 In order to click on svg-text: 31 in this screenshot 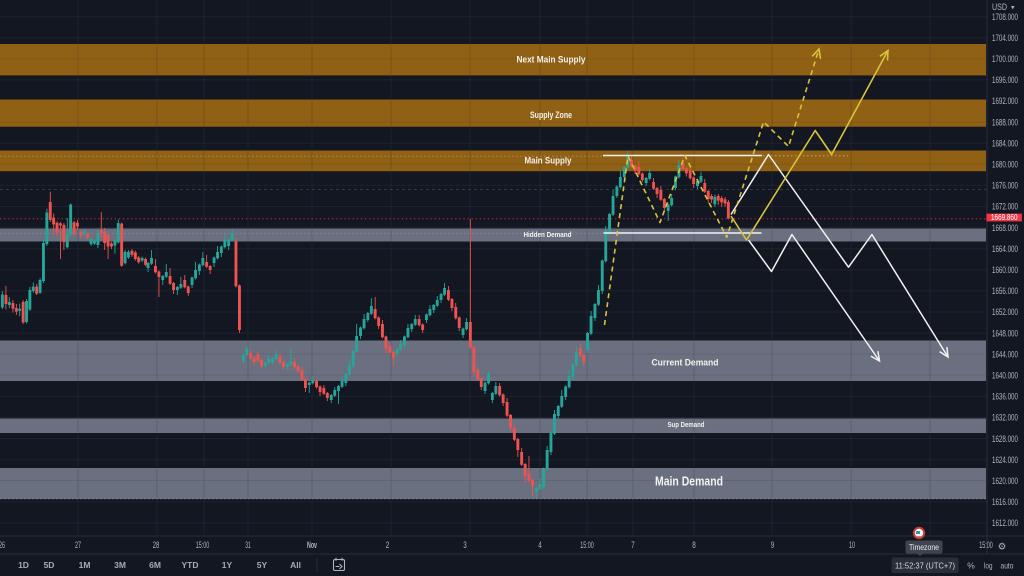, I will do `click(248, 545)`.